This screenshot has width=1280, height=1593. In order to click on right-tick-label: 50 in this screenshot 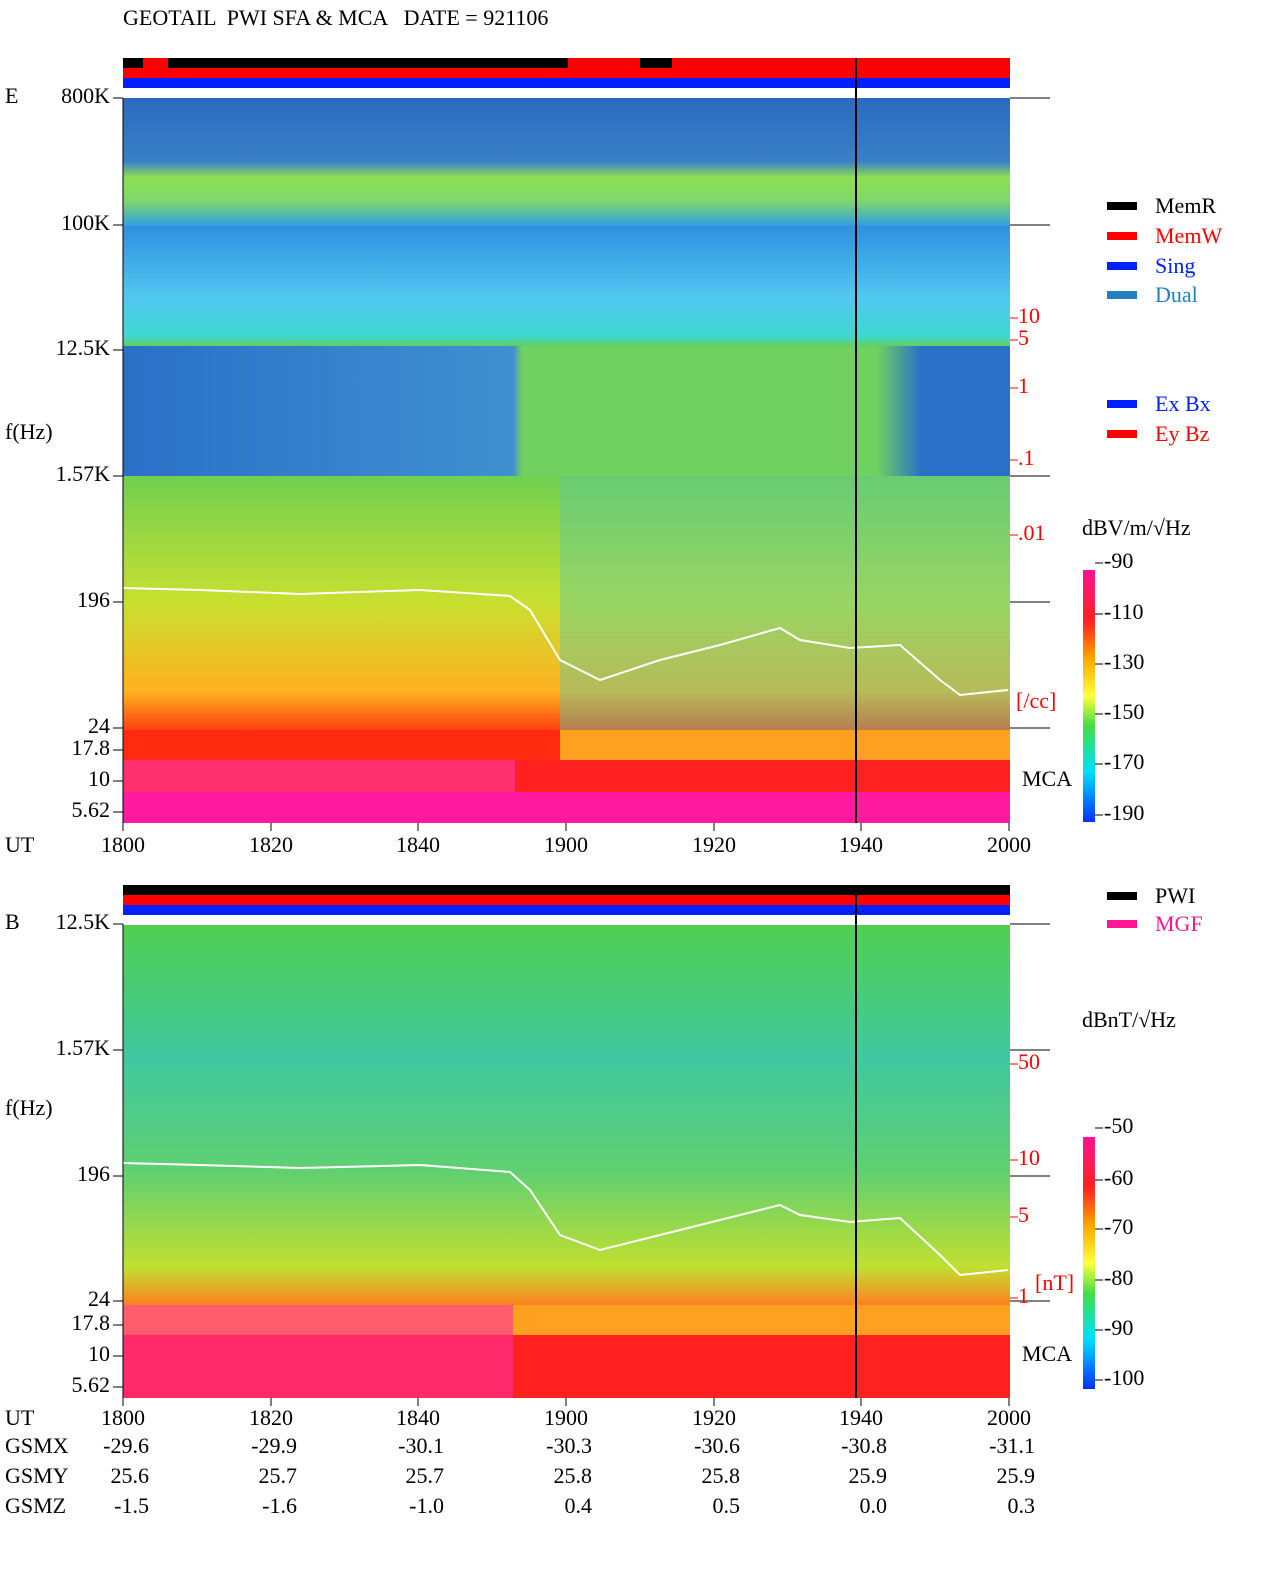, I will do `click(1029, 1061)`.